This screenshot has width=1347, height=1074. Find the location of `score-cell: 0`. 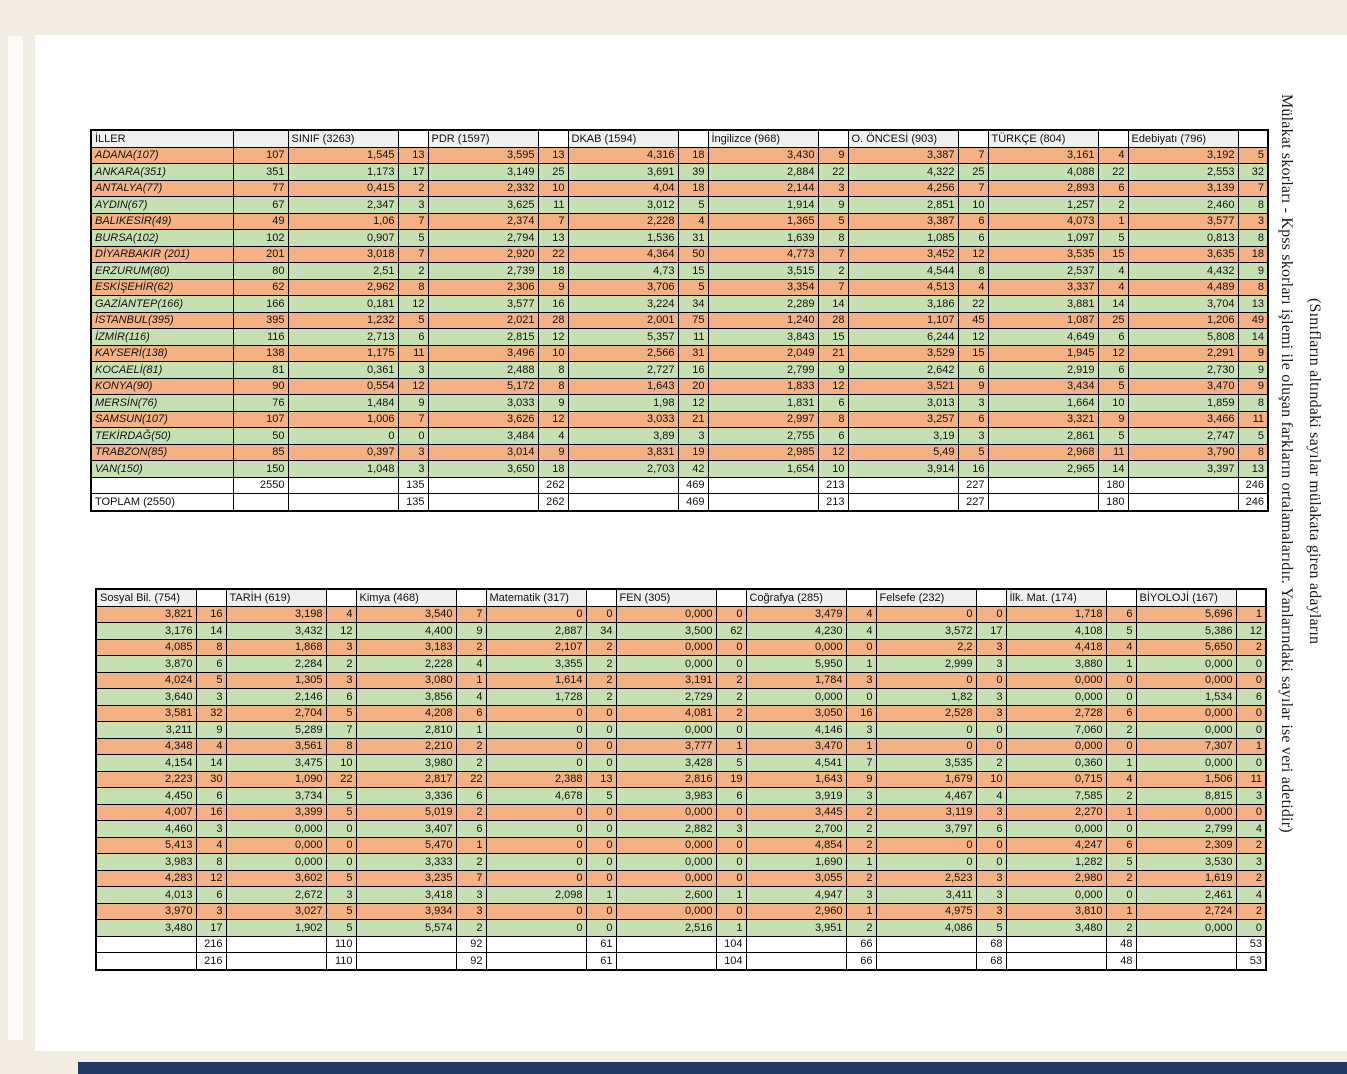

score-cell: 0 is located at coordinates (536, 862).